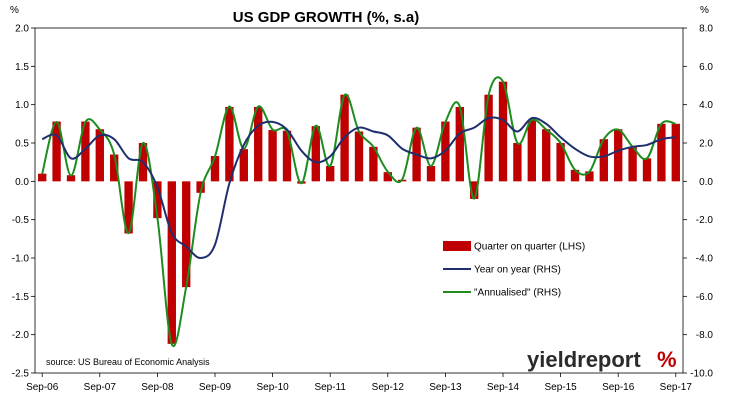 This screenshot has height=400, width=731. Describe the element at coordinates (330, 387) in the screenshot. I see `x-axis-tick-label: Sep-11` at that location.